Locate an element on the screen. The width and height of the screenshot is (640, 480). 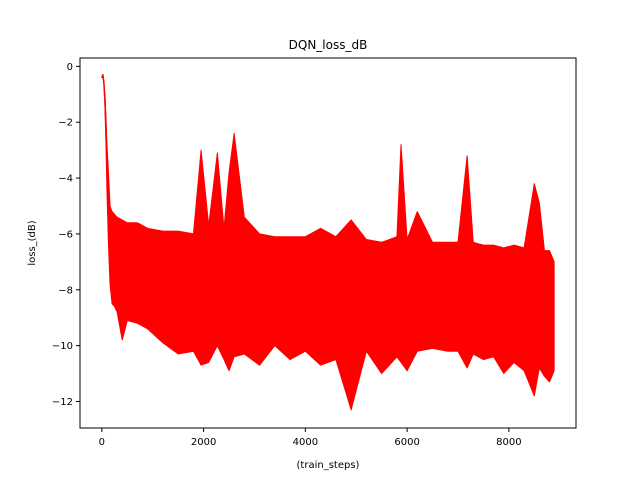
x-axis: 0 2000 4000 6000 8000 is located at coordinates (310, 438).